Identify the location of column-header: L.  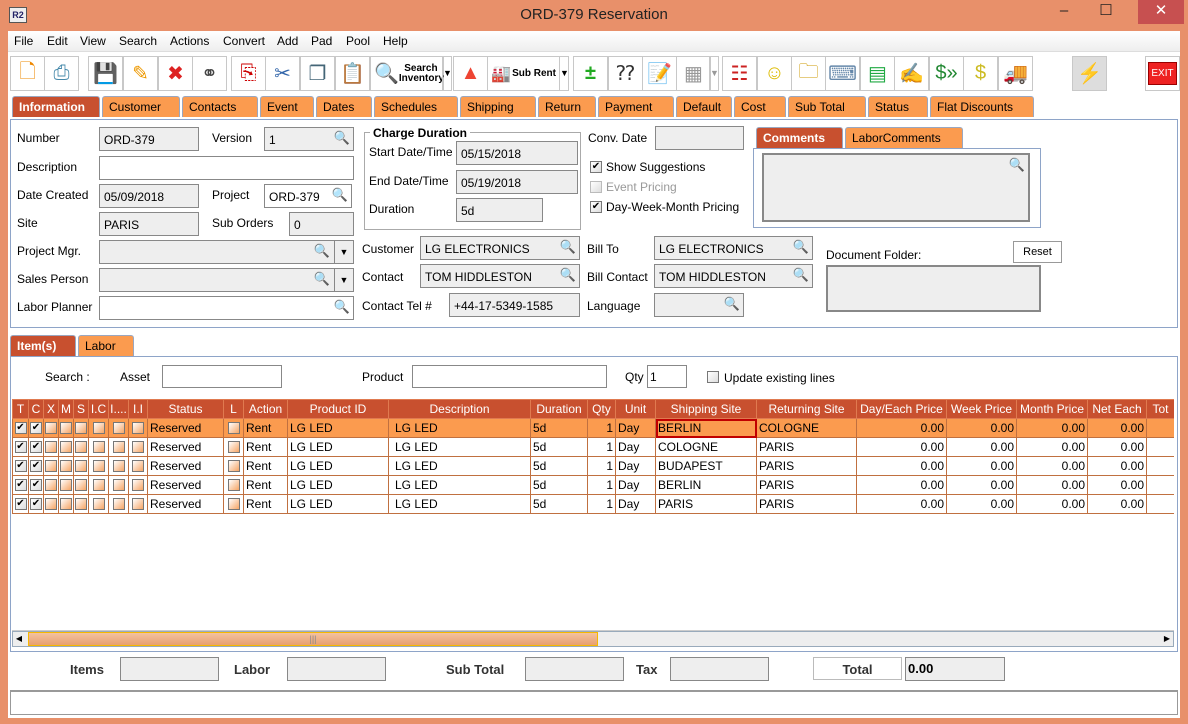
(233, 409).